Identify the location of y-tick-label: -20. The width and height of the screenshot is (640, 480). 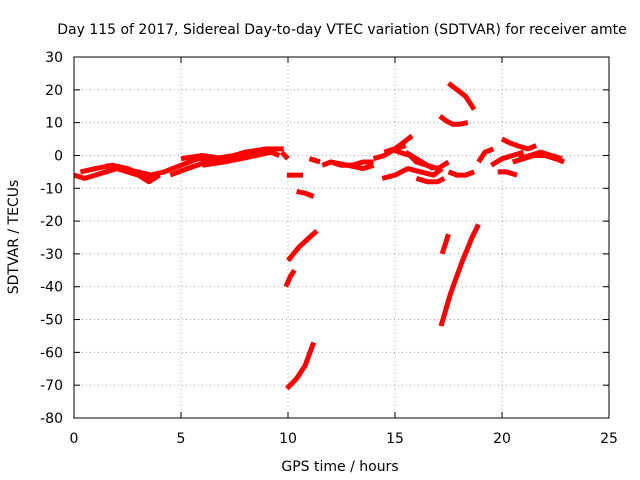
(51, 222).